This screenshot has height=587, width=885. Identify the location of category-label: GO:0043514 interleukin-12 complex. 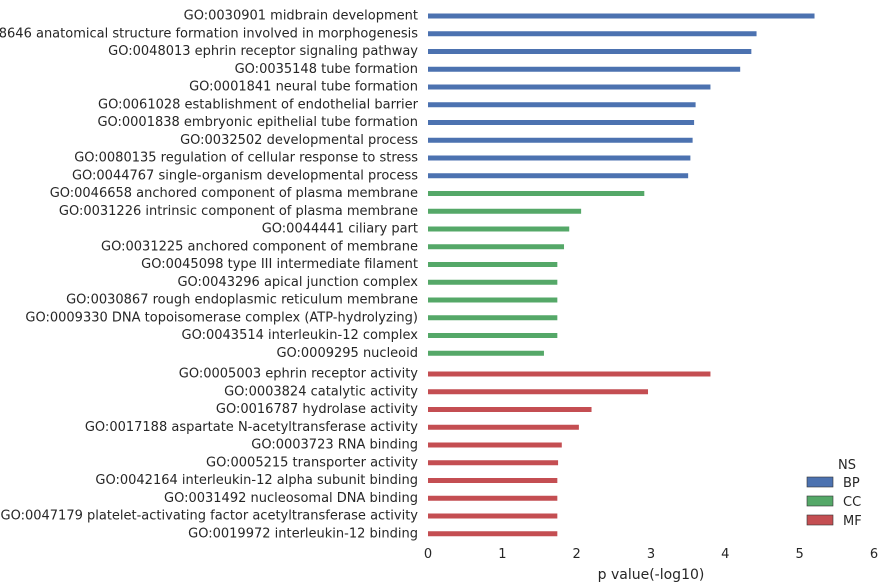
(300, 335).